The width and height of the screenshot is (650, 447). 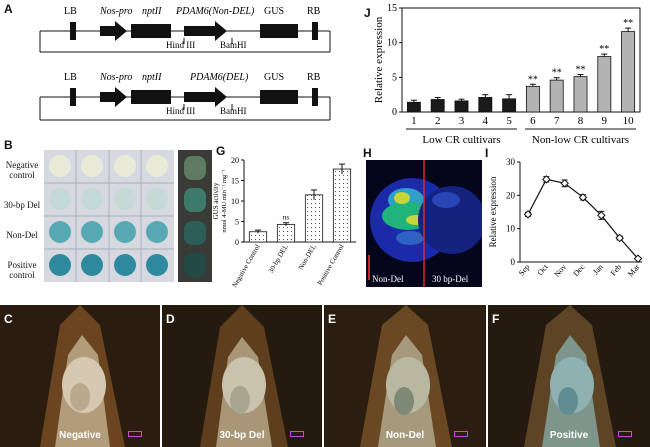 What do you see at coordinates (80, 435) in the screenshot?
I see `photo-caption: Negative` at bounding box center [80, 435].